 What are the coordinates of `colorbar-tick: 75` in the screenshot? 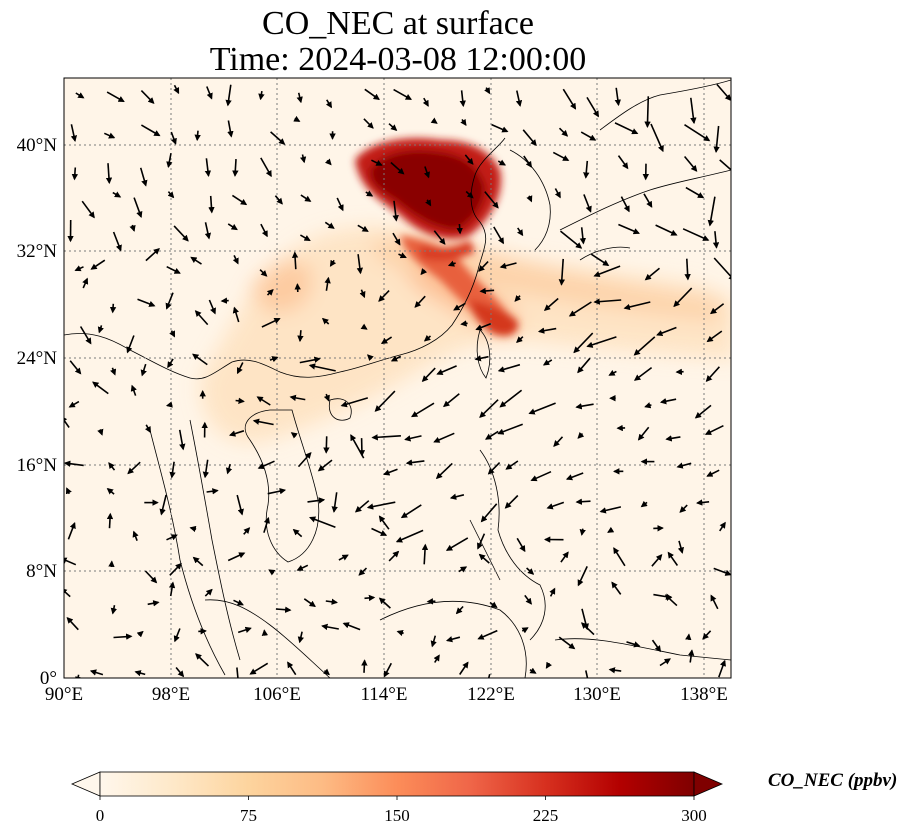 It's located at (248, 815).